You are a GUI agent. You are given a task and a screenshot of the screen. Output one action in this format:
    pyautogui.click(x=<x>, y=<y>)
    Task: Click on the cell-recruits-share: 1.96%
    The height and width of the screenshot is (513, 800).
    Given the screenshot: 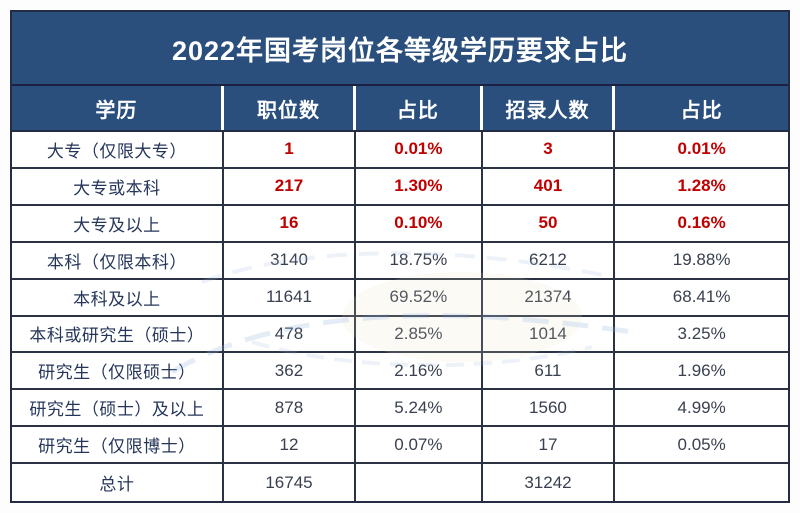 What is the action you would take?
    pyautogui.click(x=701, y=370)
    